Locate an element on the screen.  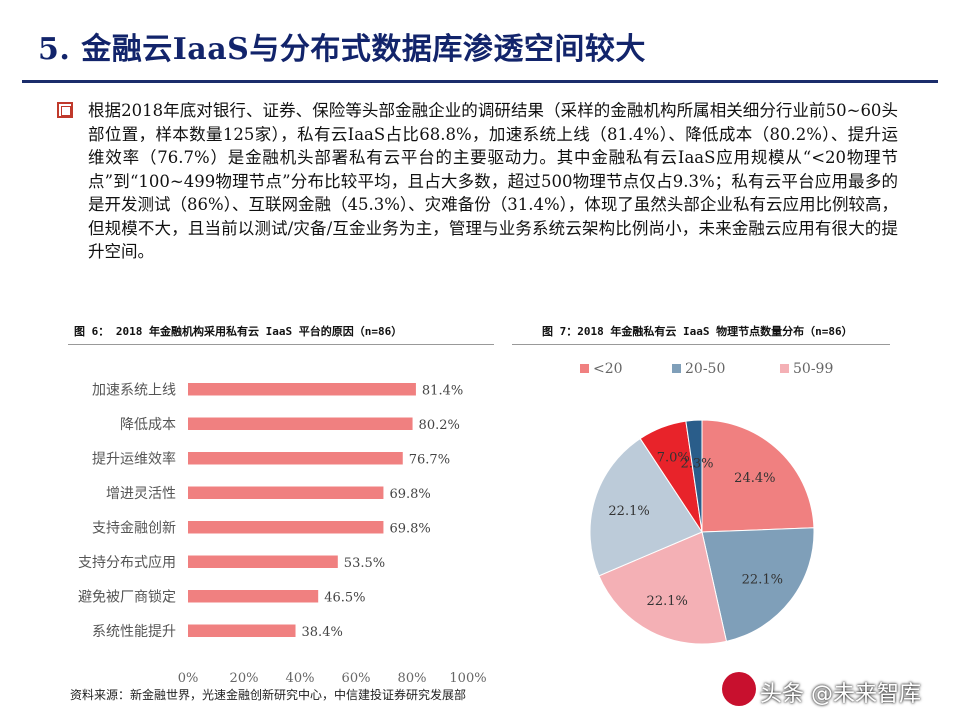
pie-slice-label: 2.3% is located at coordinates (696, 464).